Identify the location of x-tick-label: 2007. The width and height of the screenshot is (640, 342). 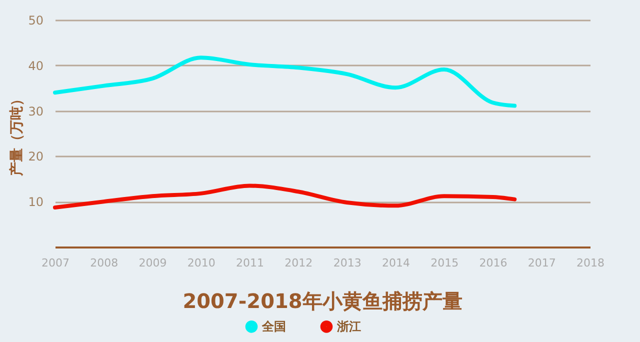
(56, 263).